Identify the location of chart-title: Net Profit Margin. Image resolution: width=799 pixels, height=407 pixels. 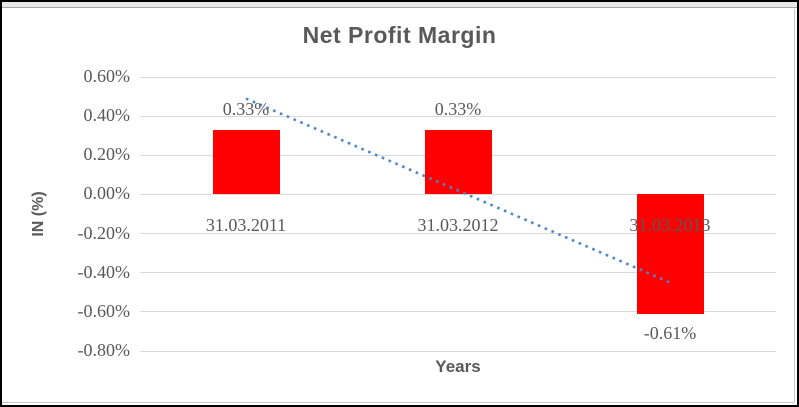
(399, 35).